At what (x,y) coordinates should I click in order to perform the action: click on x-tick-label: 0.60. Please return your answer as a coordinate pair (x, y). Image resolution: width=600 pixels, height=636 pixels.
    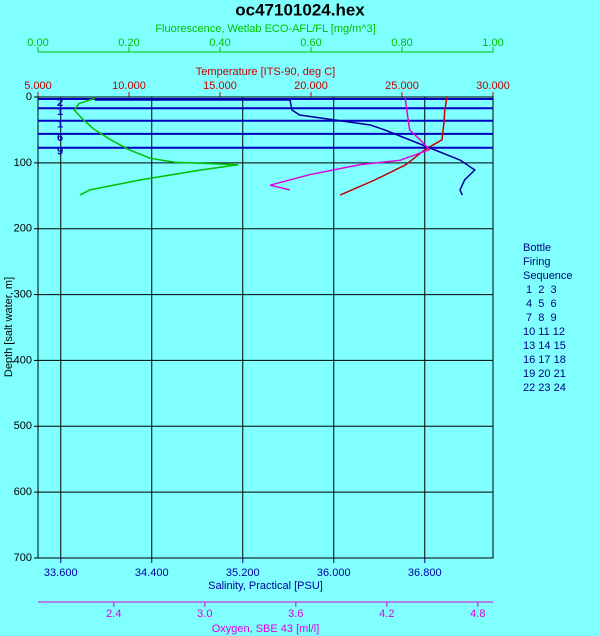
    Looking at the image, I should click on (310, 43).